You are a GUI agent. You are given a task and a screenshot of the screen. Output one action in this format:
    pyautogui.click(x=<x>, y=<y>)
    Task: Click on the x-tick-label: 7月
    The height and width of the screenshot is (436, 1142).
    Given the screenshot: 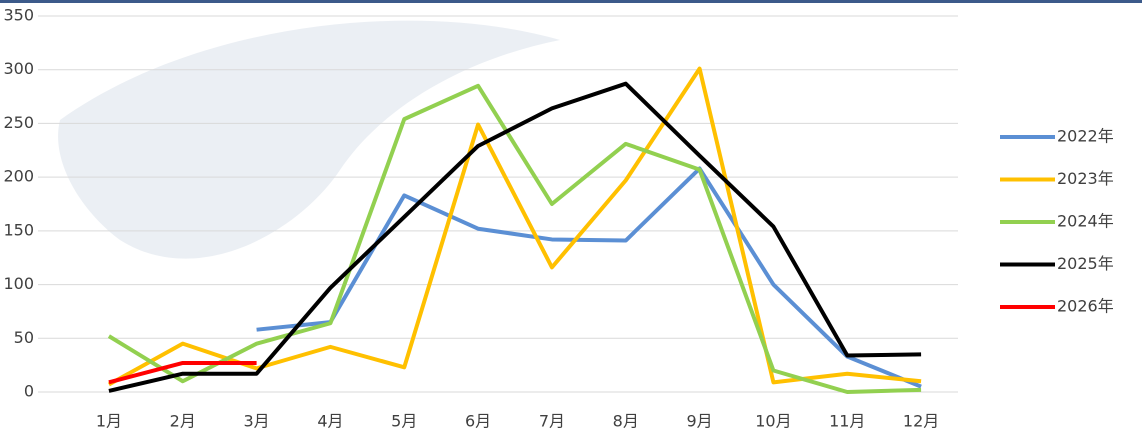 What is the action you would take?
    pyautogui.click(x=552, y=421)
    